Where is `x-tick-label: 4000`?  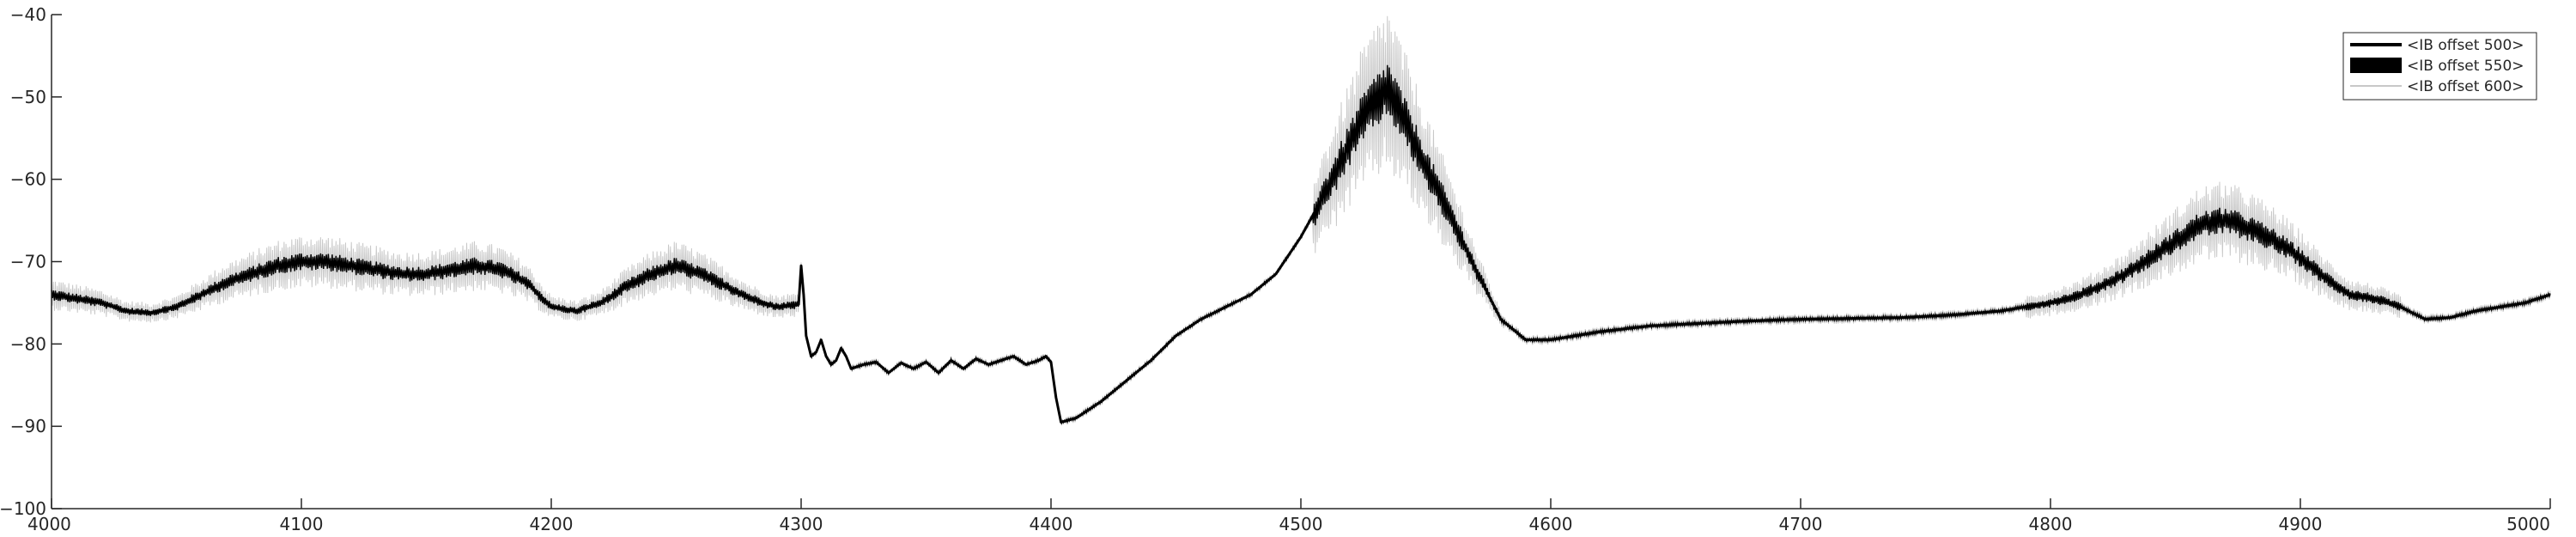
x-tick-label: 4000 is located at coordinates (49, 524).